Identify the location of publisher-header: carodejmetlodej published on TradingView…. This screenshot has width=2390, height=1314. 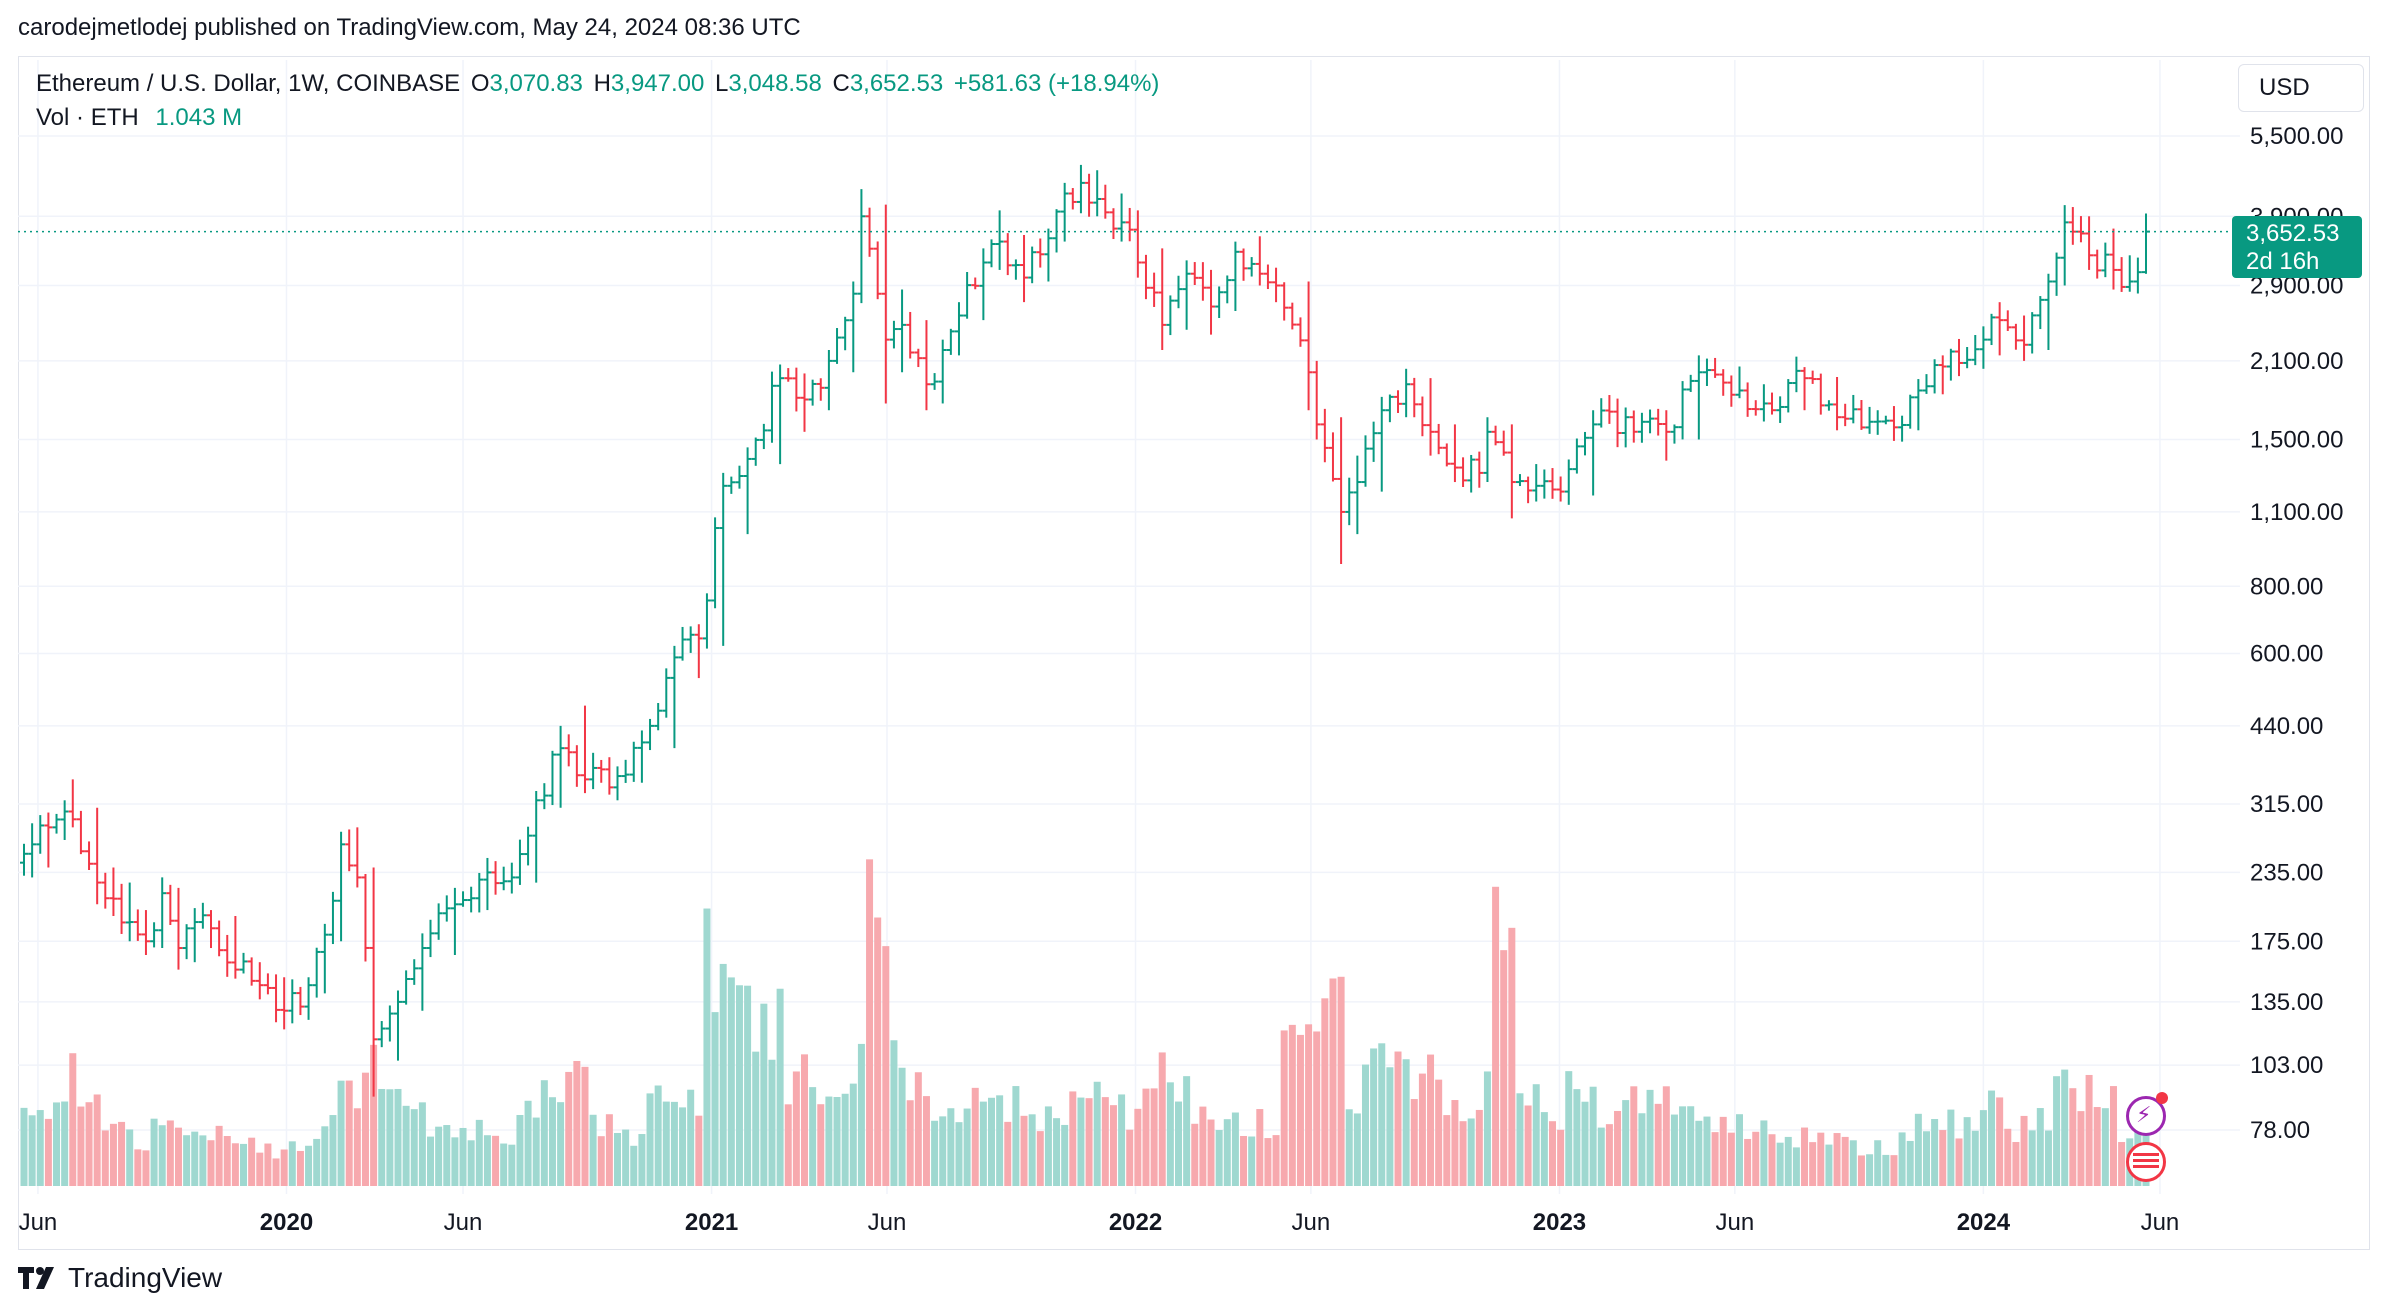
(409, 27).